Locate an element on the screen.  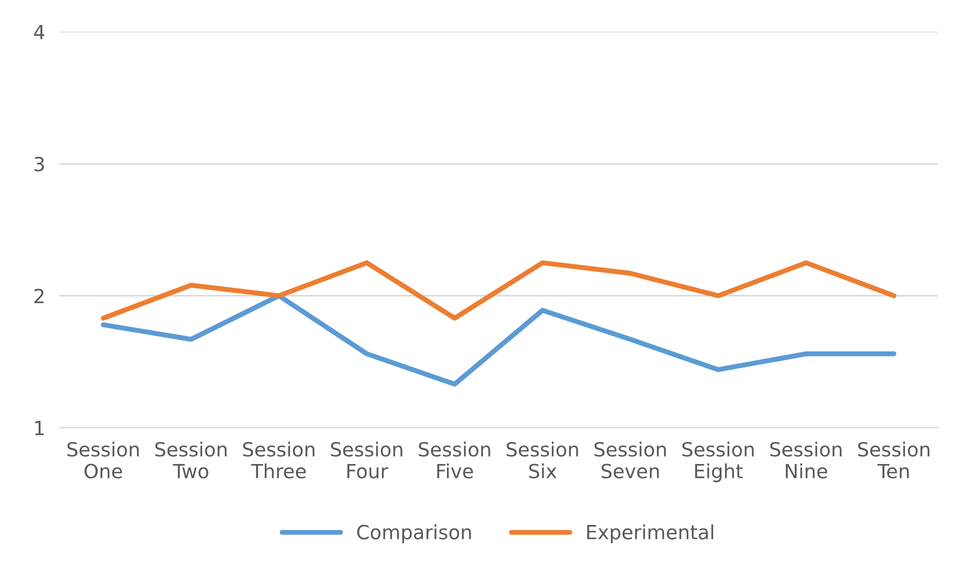
legend-label: Comparison is located at coordinates (414, 534).